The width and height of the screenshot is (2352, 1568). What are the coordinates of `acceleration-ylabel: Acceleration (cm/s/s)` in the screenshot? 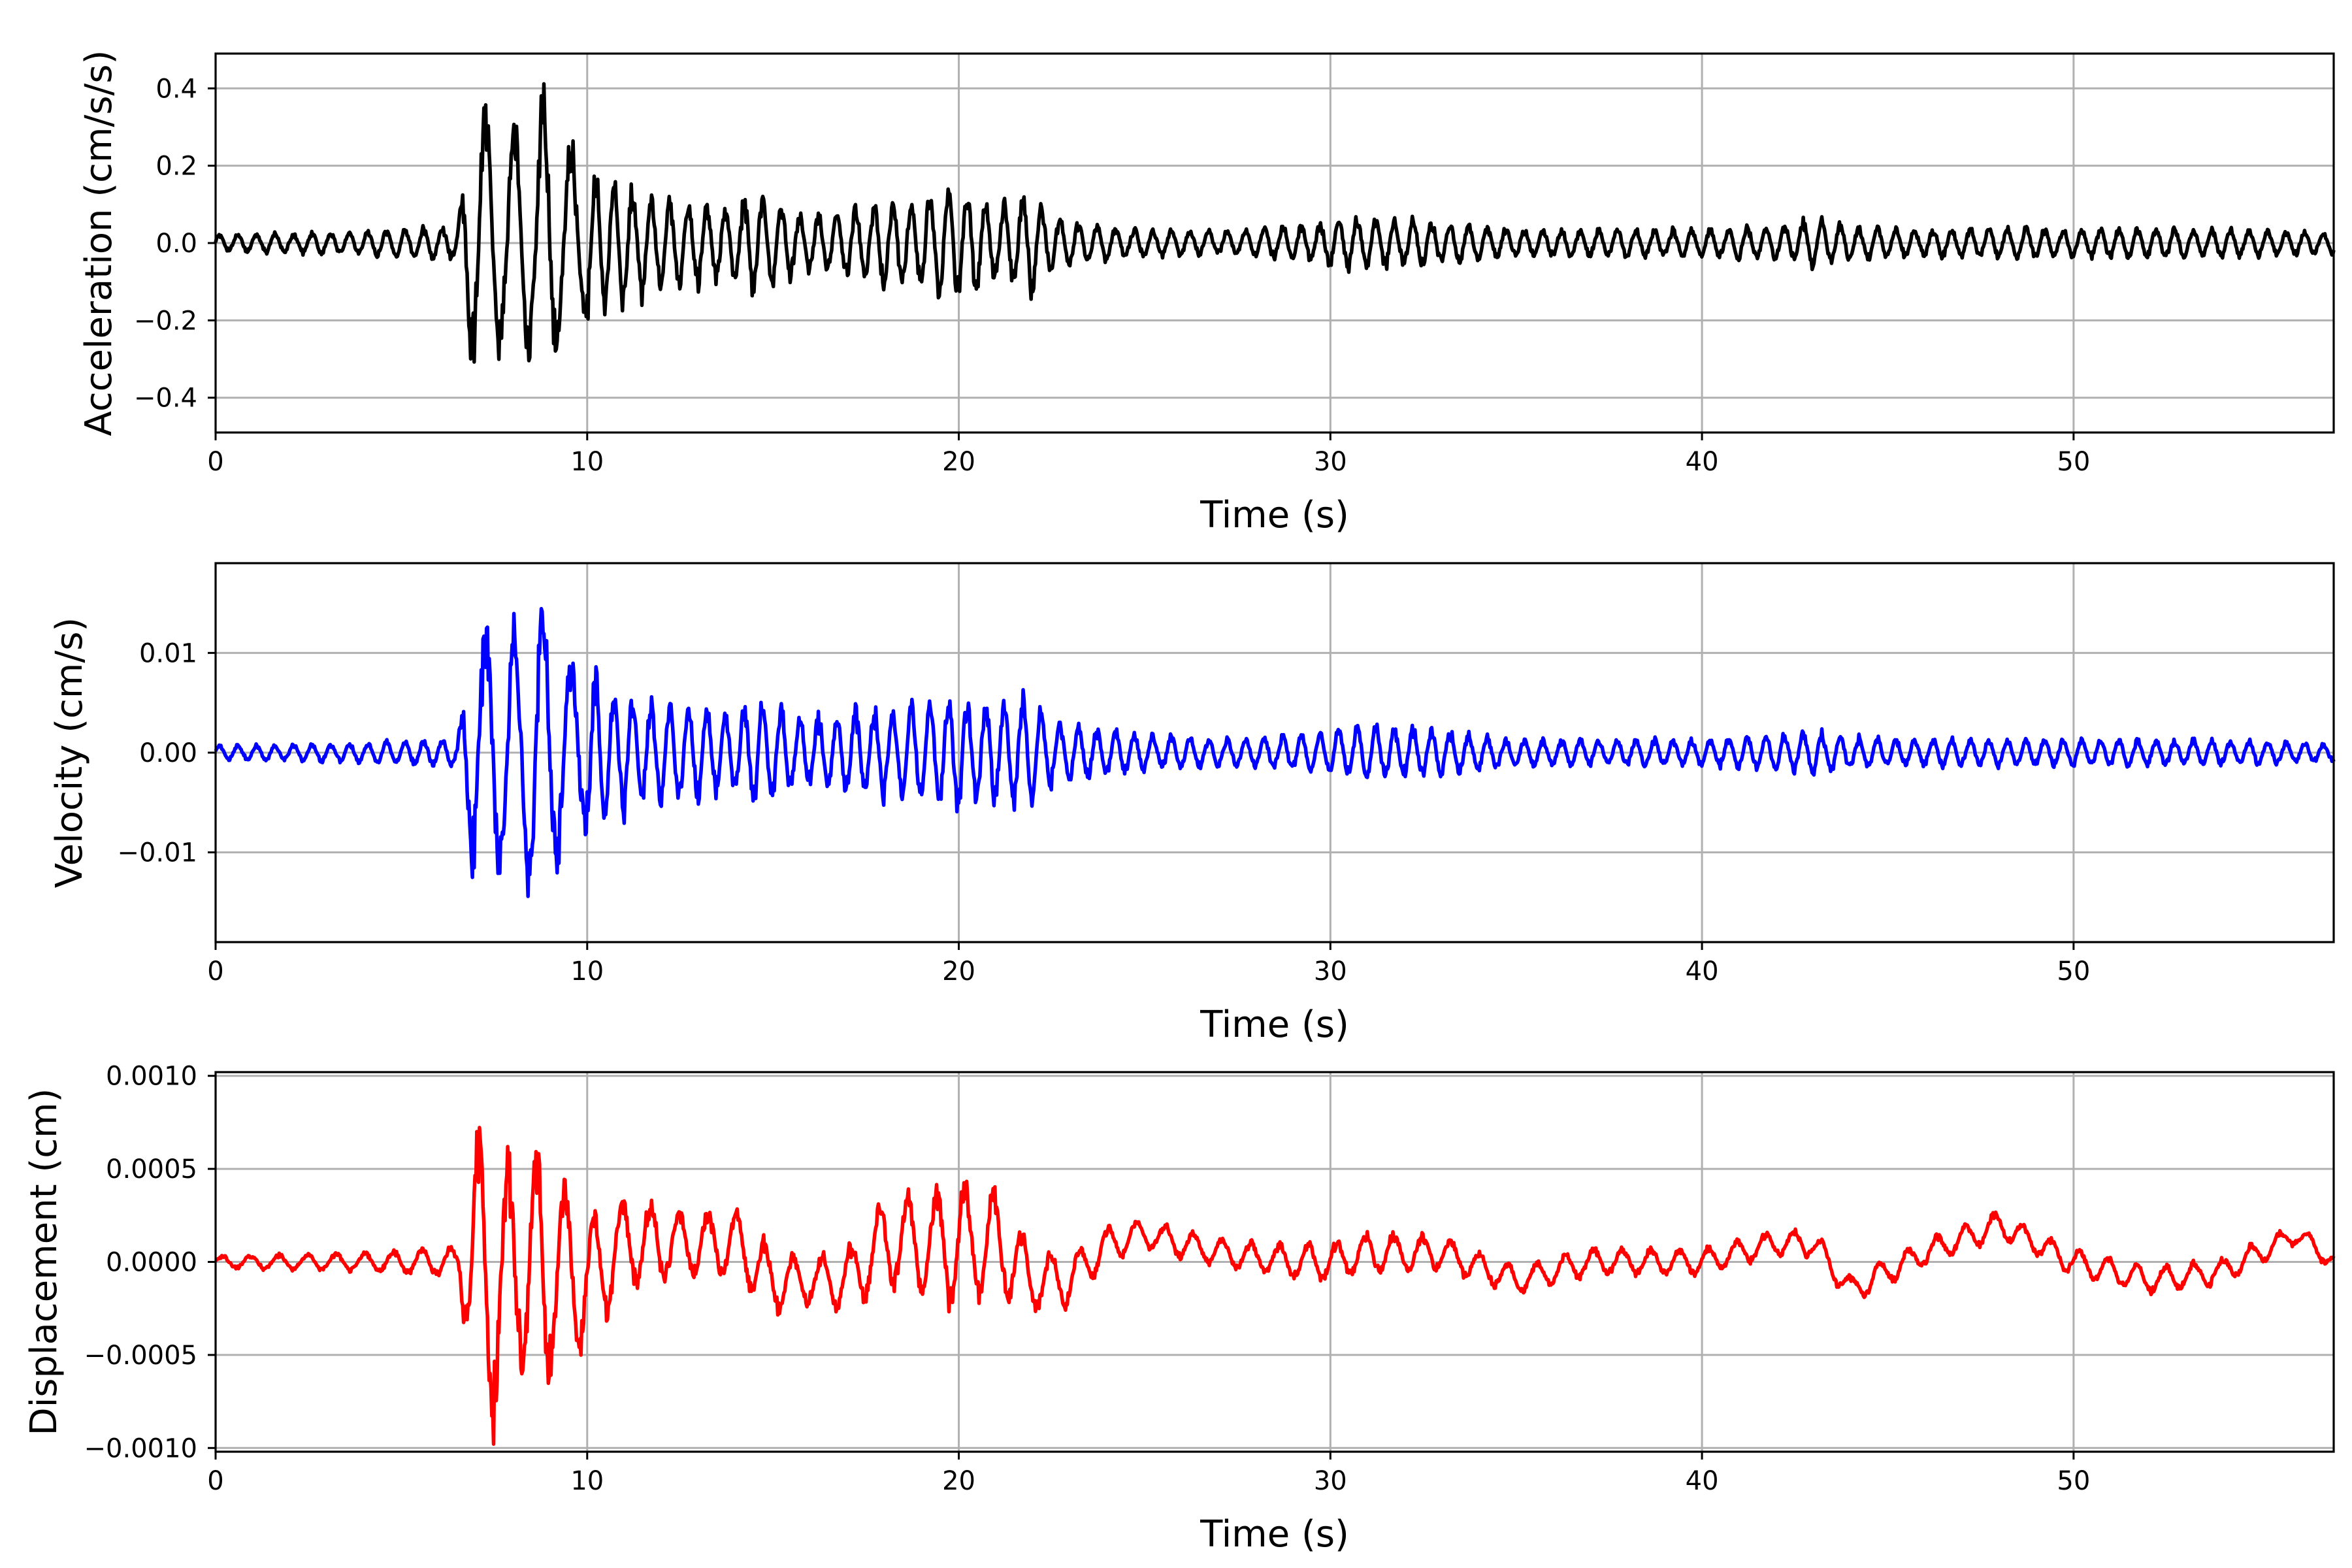 It's located at (99, 243).